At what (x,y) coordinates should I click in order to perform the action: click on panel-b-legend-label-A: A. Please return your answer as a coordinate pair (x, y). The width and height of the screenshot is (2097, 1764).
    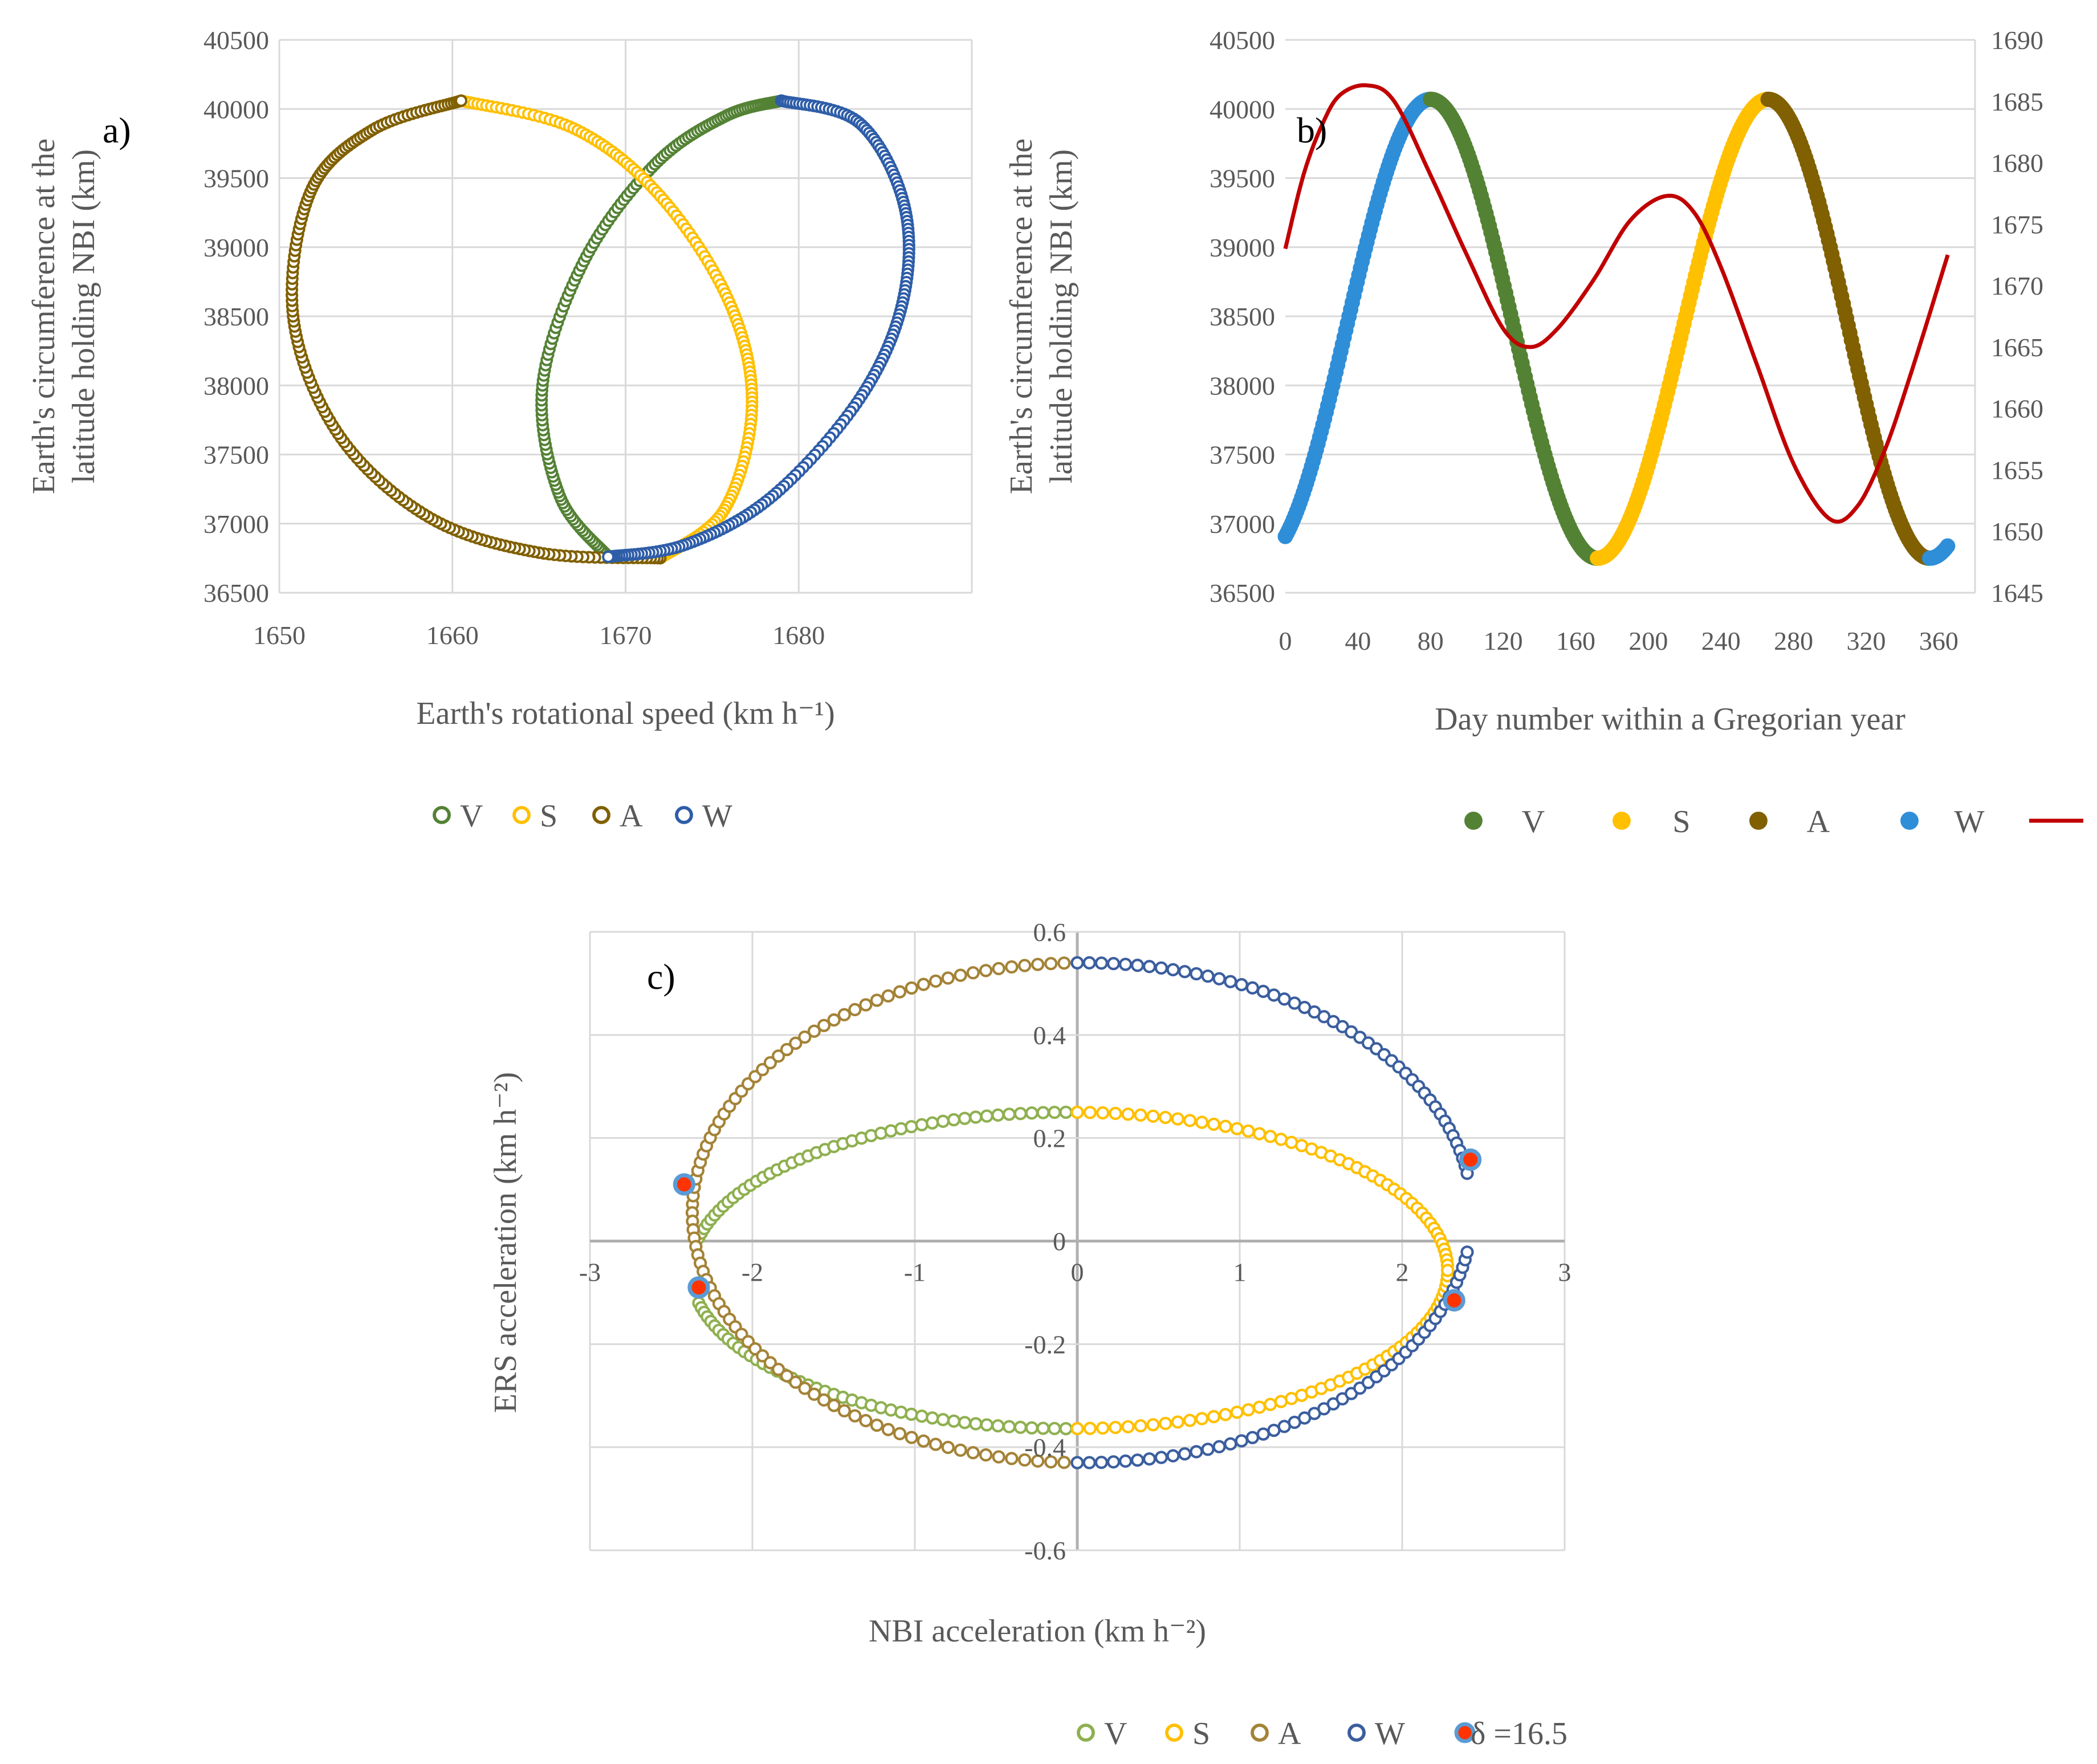
    Looking at the image, I should click on (1818, 822).